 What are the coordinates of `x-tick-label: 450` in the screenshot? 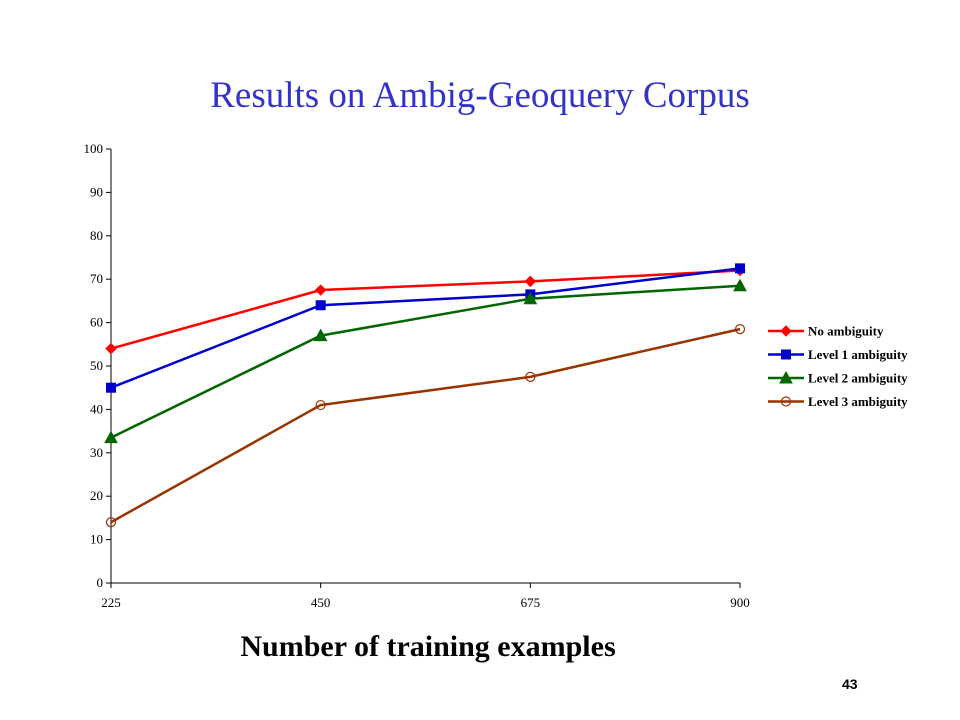 It's located at (321, 602).